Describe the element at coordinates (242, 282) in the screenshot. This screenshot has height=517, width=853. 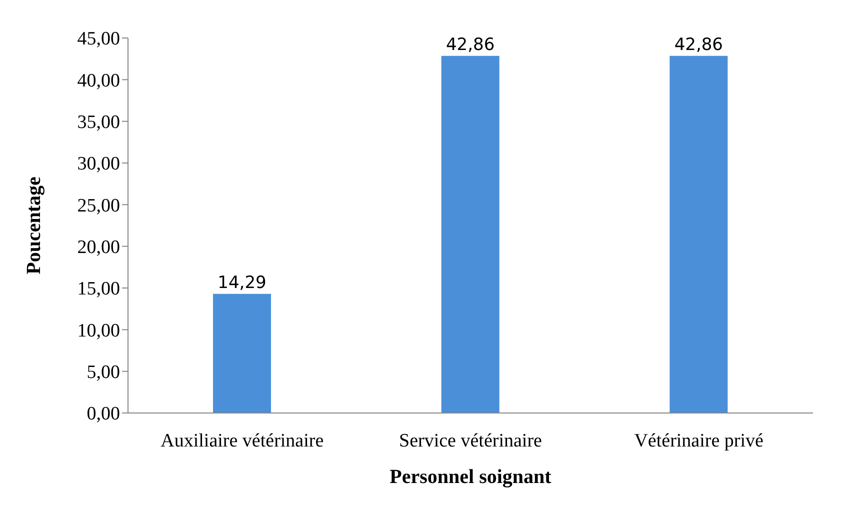
I see `data-label: 14,29` at that location.